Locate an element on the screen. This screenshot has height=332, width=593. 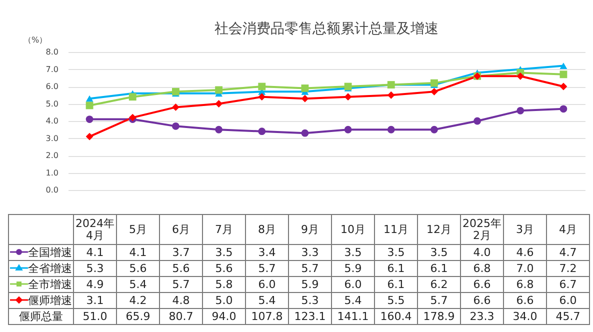
y-tick-label: 5.0 is located at coordinates (52, 103).